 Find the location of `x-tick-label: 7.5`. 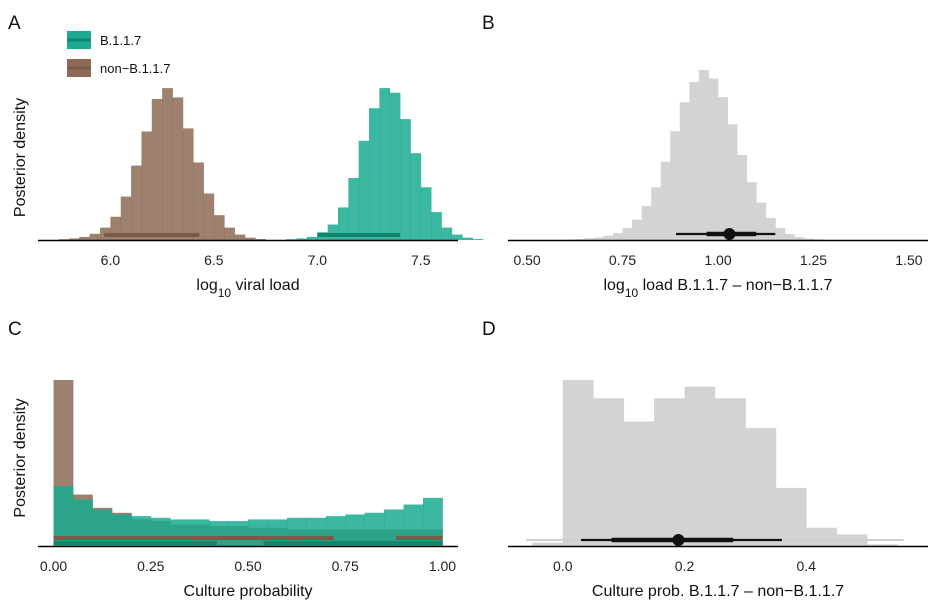

x-tick-label: 7.5 is located at coordinates (421, 260).